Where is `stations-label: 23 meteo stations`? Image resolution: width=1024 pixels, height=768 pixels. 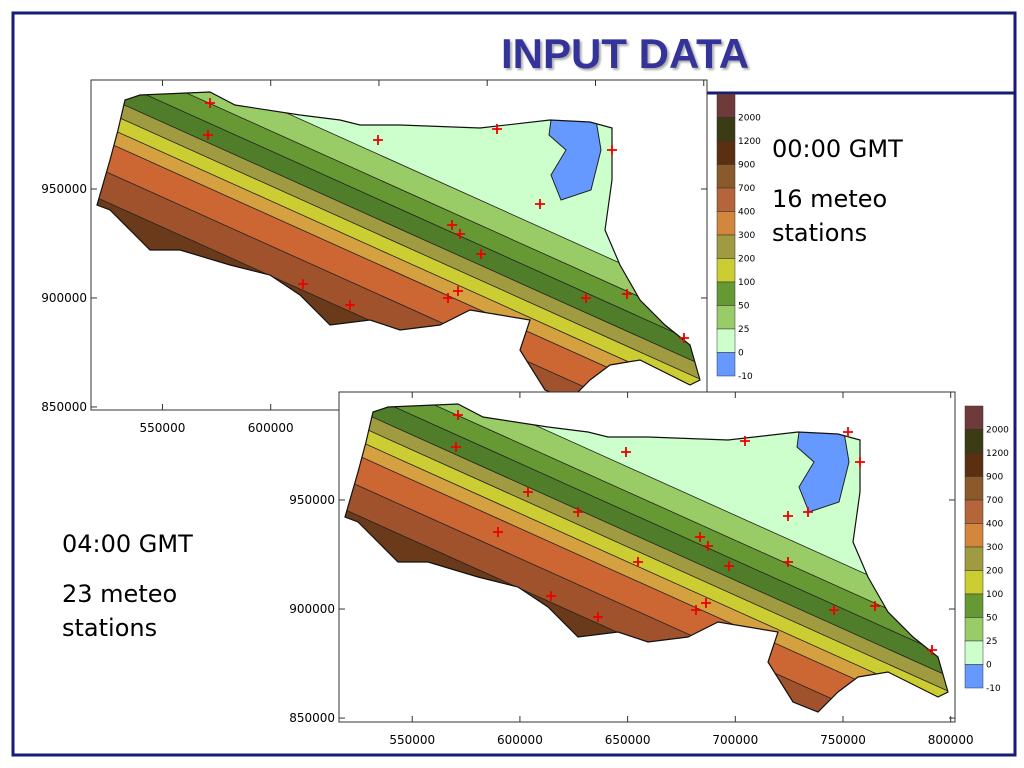
stations-label: 23 meteo stations is located at coordinates (120, 611).